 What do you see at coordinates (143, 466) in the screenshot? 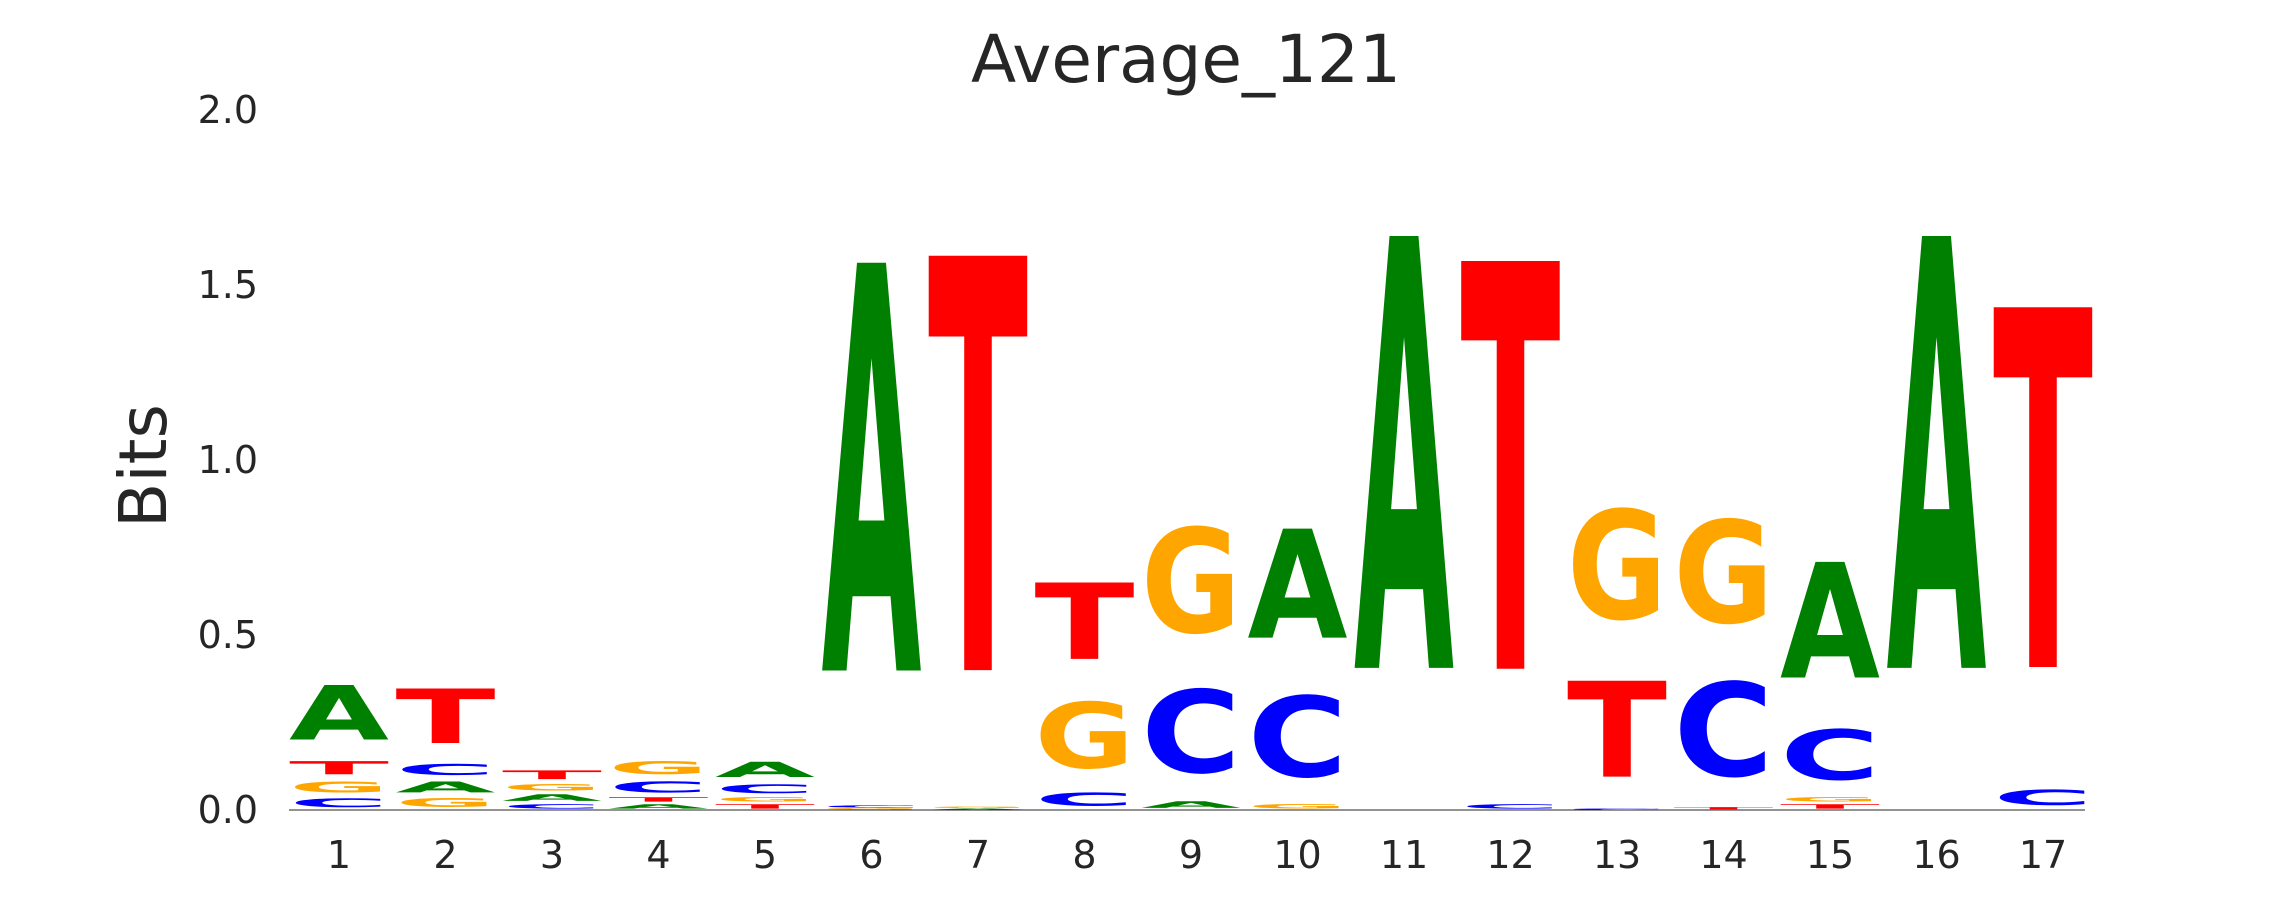
I see `y-axis-label: Bits` at bounding box center [143, 466].